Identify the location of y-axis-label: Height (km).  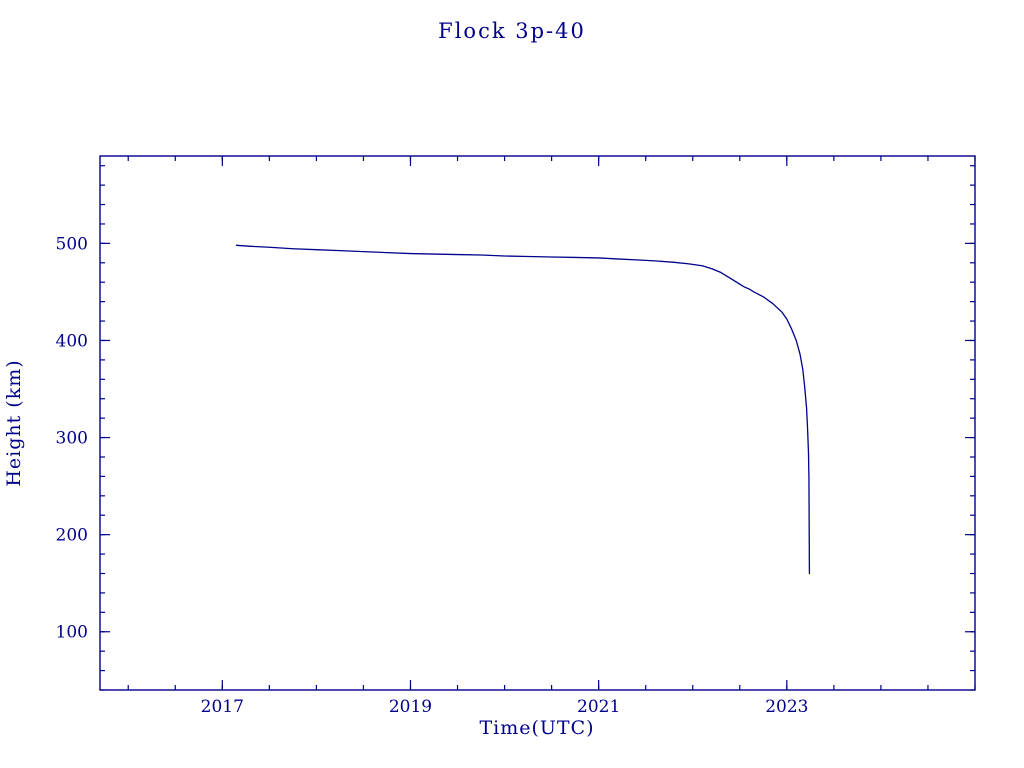
(14, 422).